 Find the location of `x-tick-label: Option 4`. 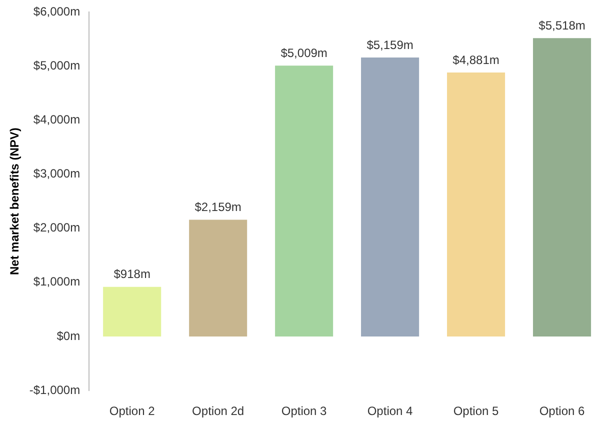

x-tick-label: Option 4 is located at coordinates (390, 411).